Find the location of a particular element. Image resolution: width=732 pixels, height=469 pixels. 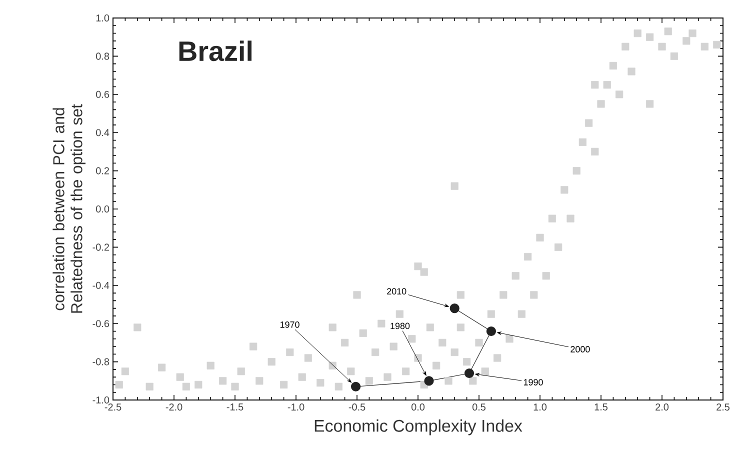

annotation: 1980 is located at coordinates (400, 326).